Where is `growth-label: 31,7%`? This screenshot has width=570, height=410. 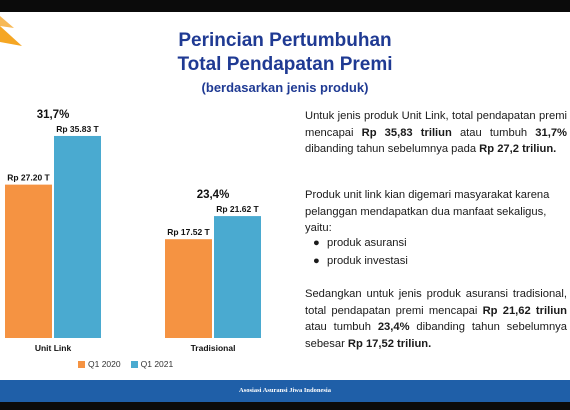 growth-label: 31,7% is located at coordinates (53, 115).